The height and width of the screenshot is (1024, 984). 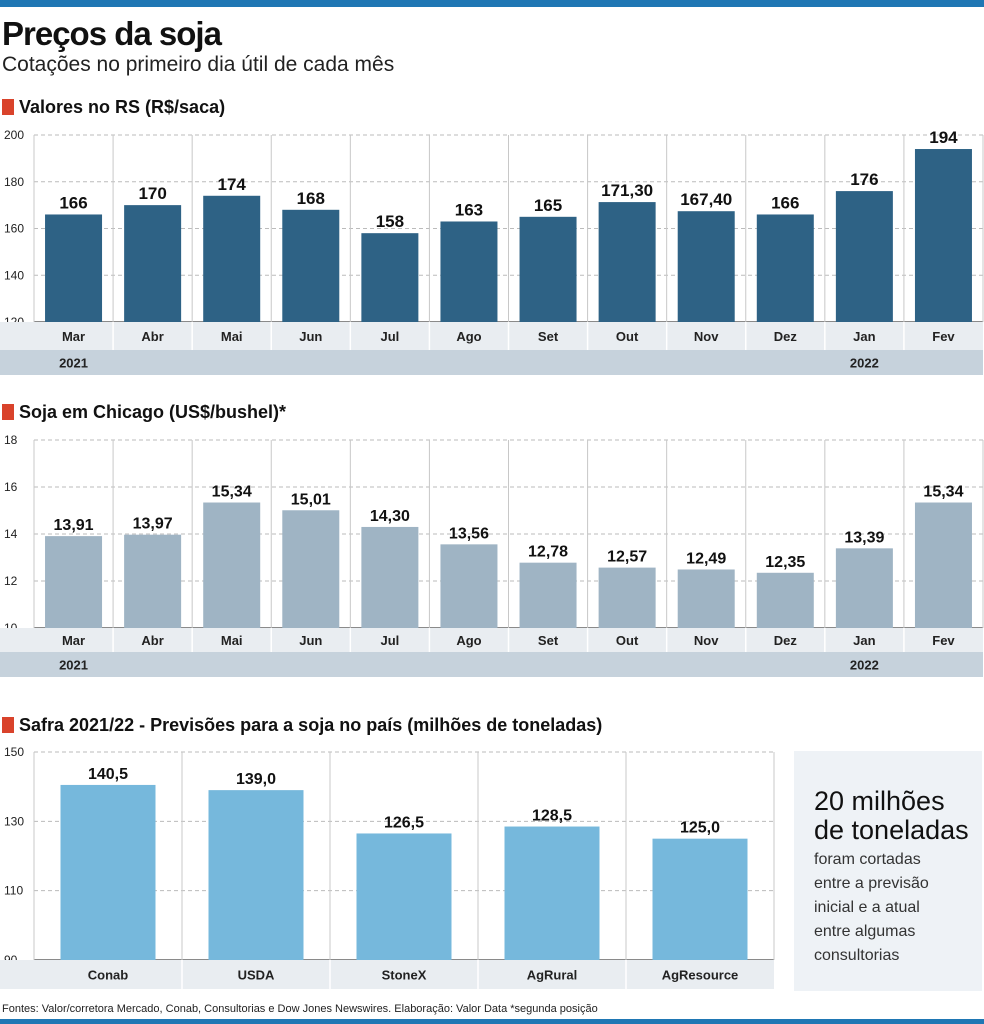 What do you see at coordinates (627, 557) in the screenshot?
I see `data-label: 12,57` at bounding box center [627, 557].